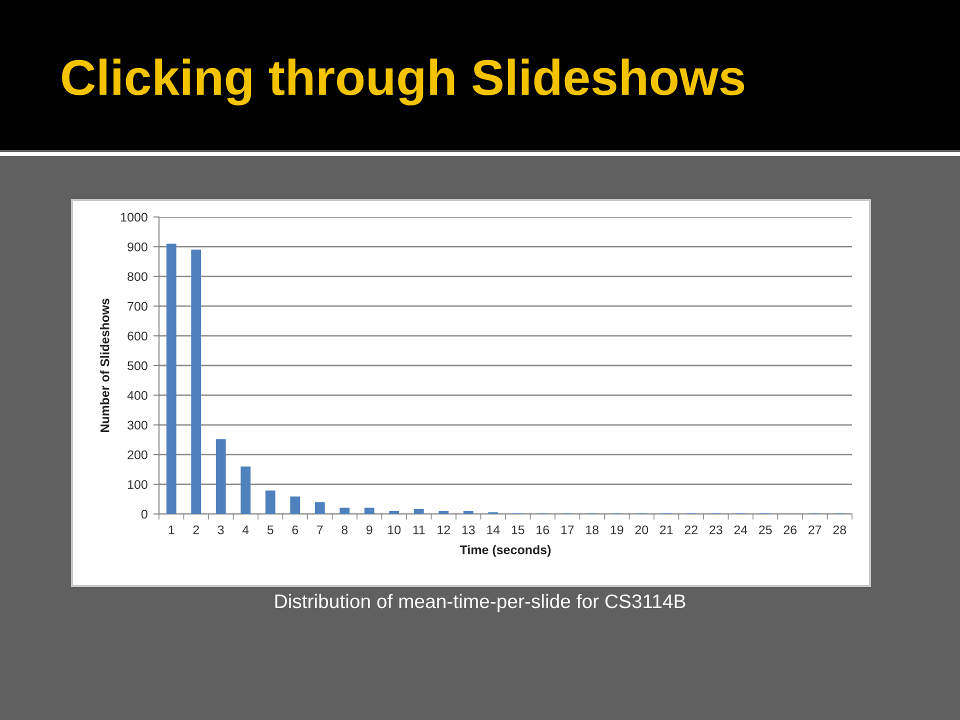 Image resolution: width=960 pixels, height=720 pixels. I want to click on y-tick-label: 0, so click(144, 514).